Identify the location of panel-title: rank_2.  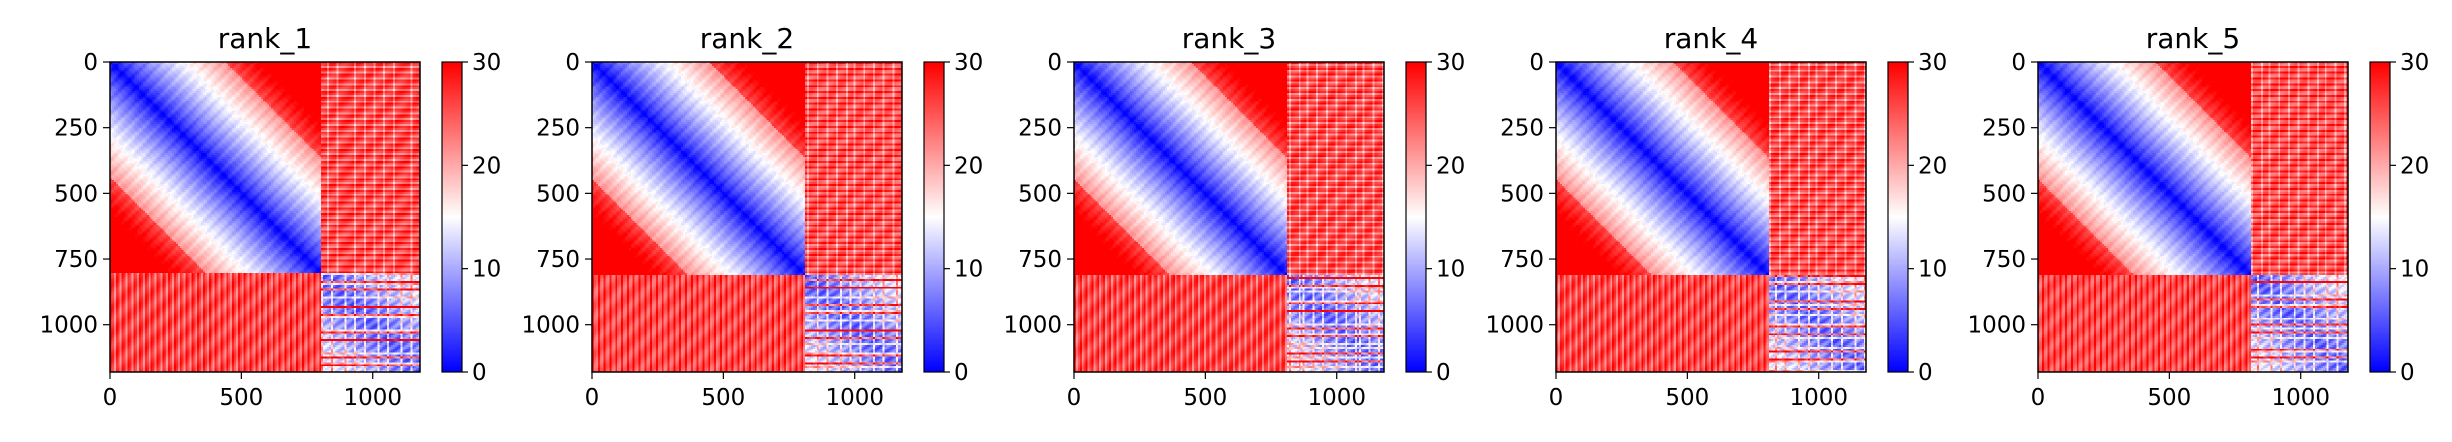
(747, 38).